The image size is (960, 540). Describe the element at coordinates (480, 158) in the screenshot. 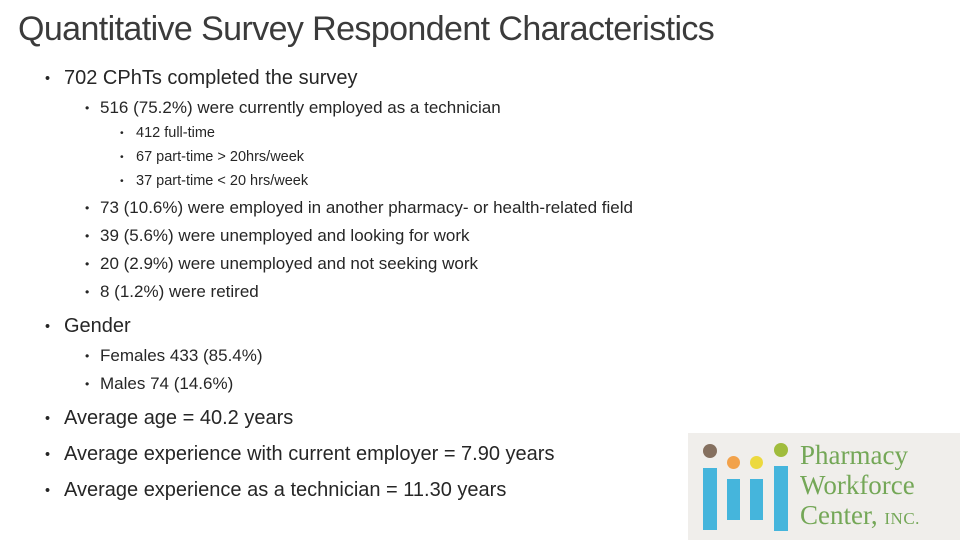

I see `bullet-item: • 67 part-time > 20hrs/week` at that location.